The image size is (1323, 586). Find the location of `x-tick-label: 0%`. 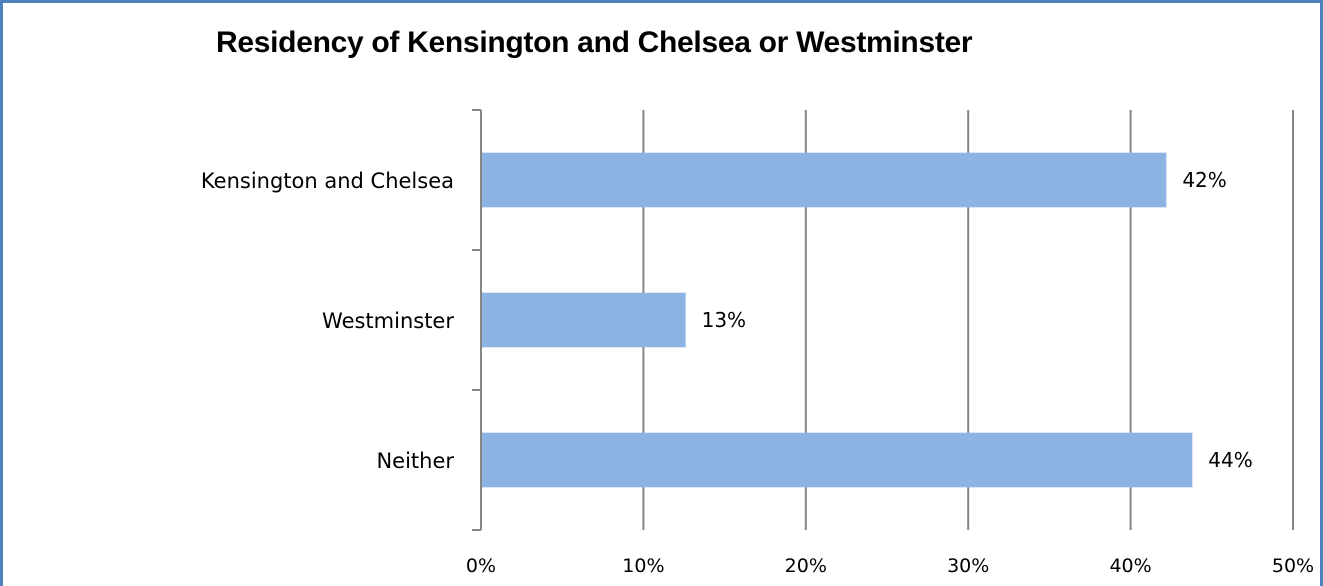

x-tick-label: 0% is located at coordinates (481, 566).